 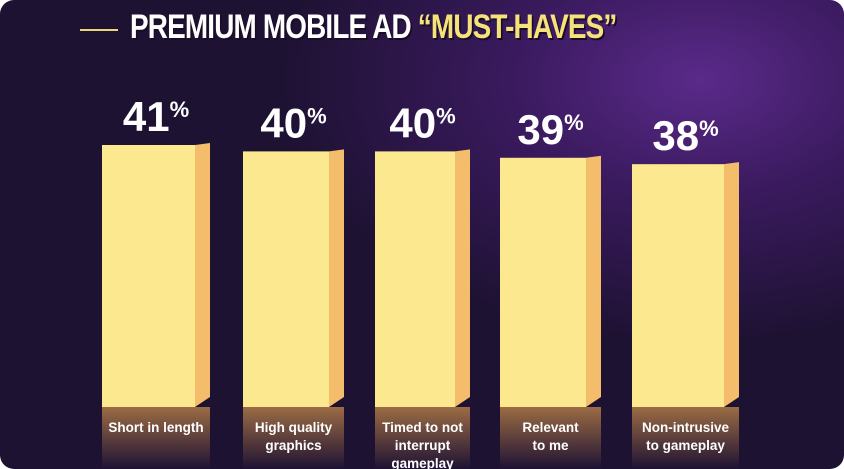 I want to click on data-label: 41%, so click(x=156, y=116).